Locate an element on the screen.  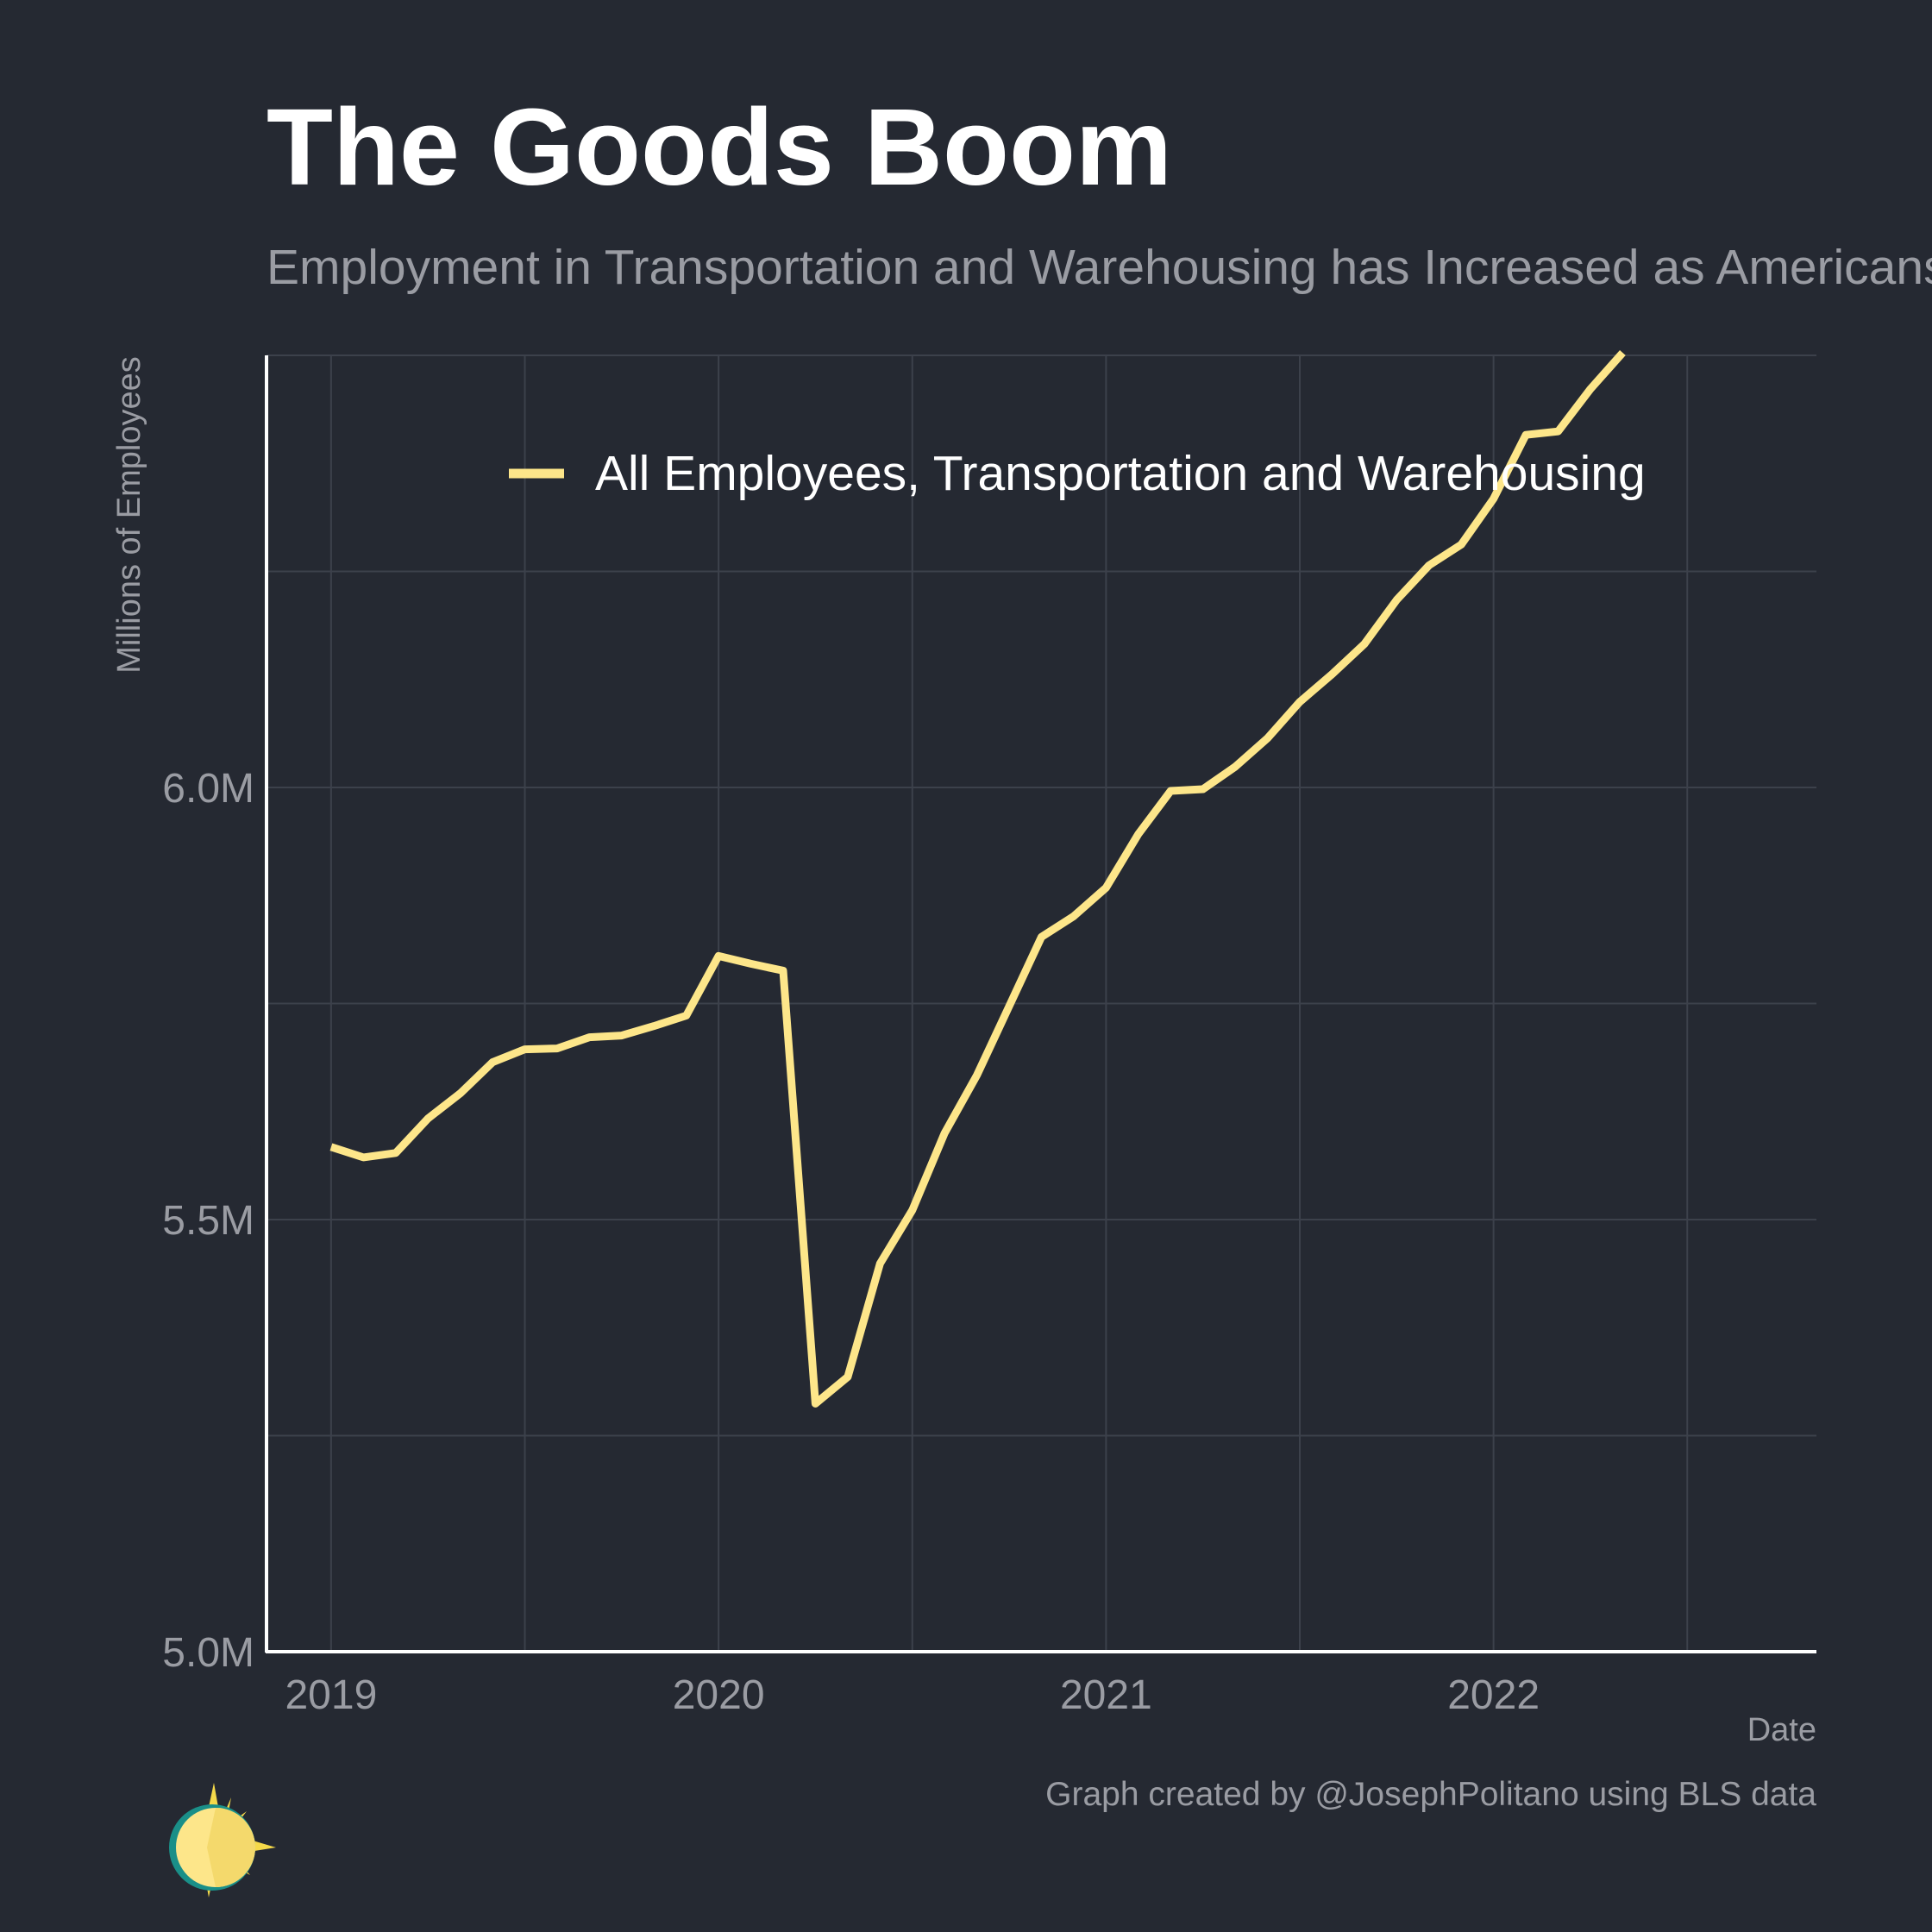
x-tick-label: 2022 is located at coordinates (1493, 1695).